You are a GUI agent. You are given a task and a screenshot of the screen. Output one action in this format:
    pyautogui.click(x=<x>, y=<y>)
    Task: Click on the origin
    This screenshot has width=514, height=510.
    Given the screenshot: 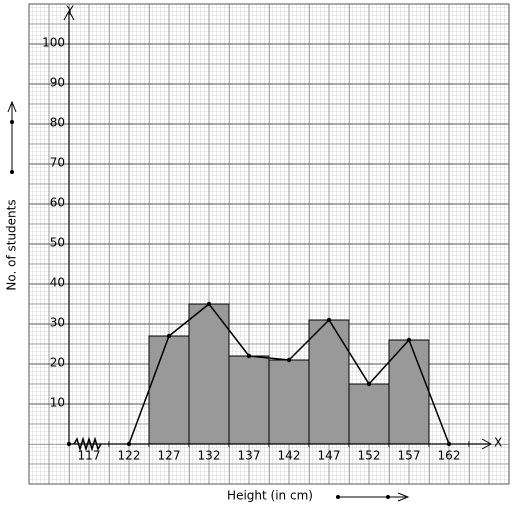 What is the action you would take?
    pyautogui.click(x=69, y=444)
    